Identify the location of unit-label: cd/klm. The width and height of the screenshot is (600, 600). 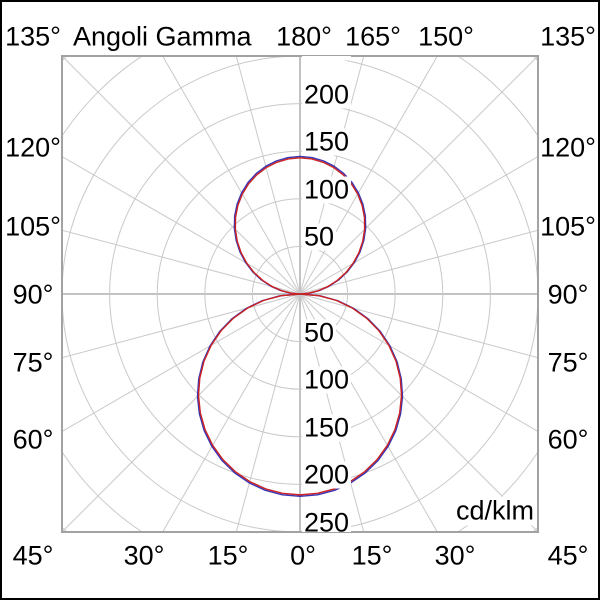
(494, 511).